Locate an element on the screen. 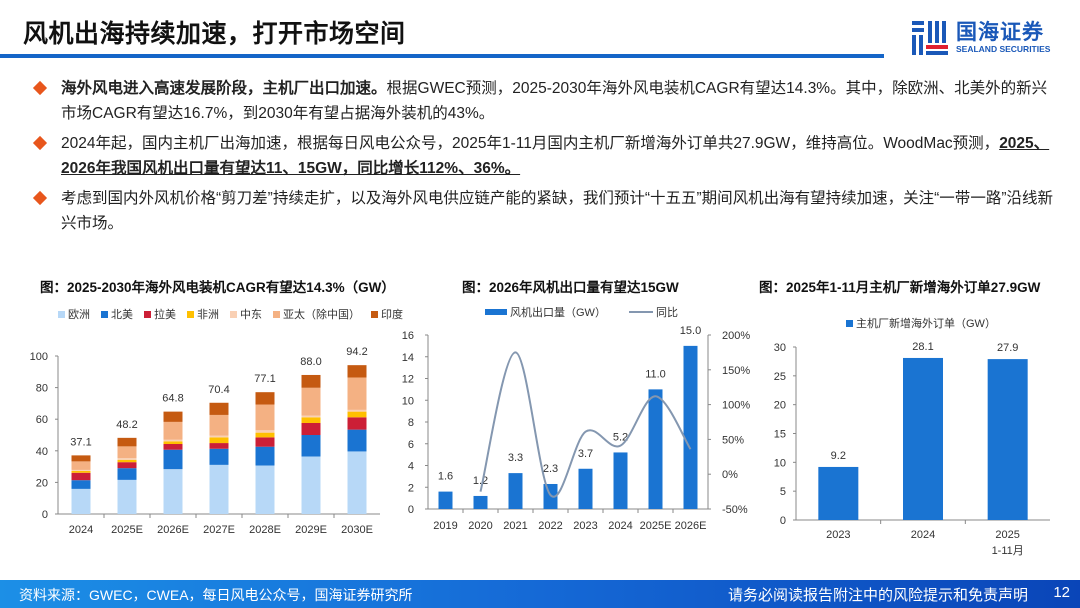 The width and height of the screenshot is (1080, 608). x-tick-label: 2025 is located at coordinates (1007, 535).